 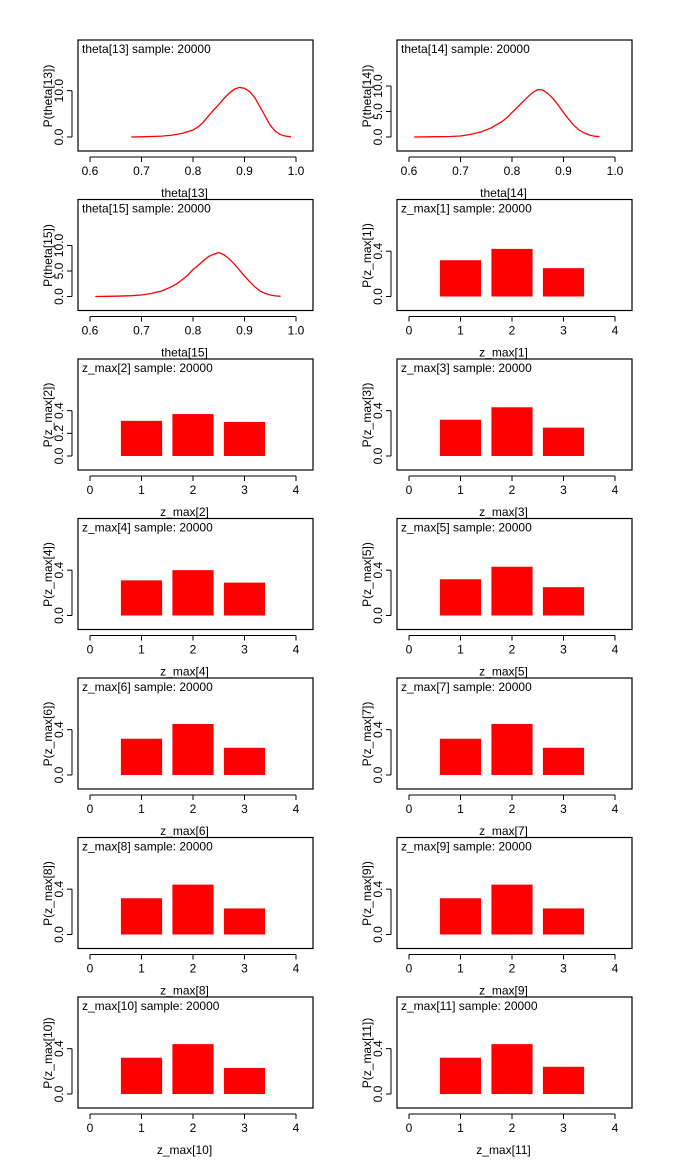 I want to click on y-axis-label: P(z_max[10]), so click(x=48, y=1052).